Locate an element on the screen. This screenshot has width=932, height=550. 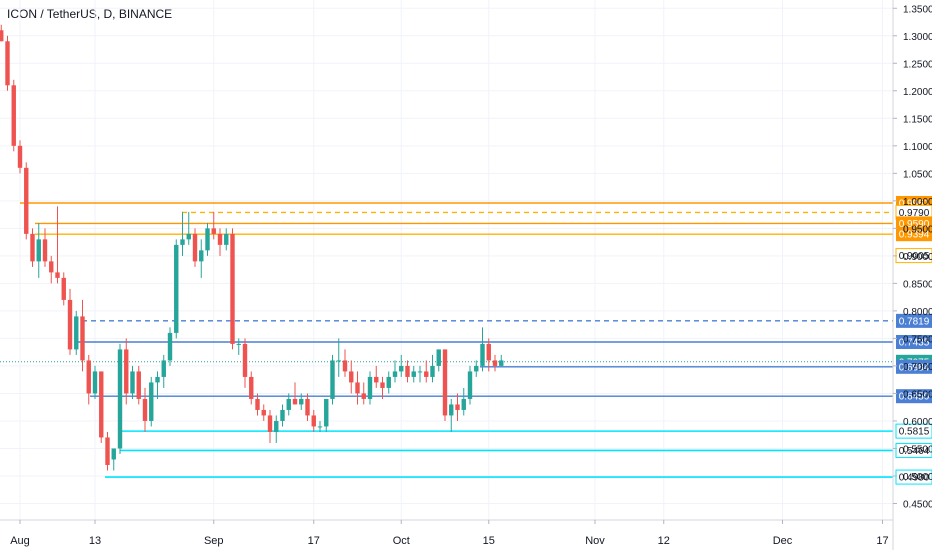
price-label: 0.5815 is located at coordinates (913, 431).